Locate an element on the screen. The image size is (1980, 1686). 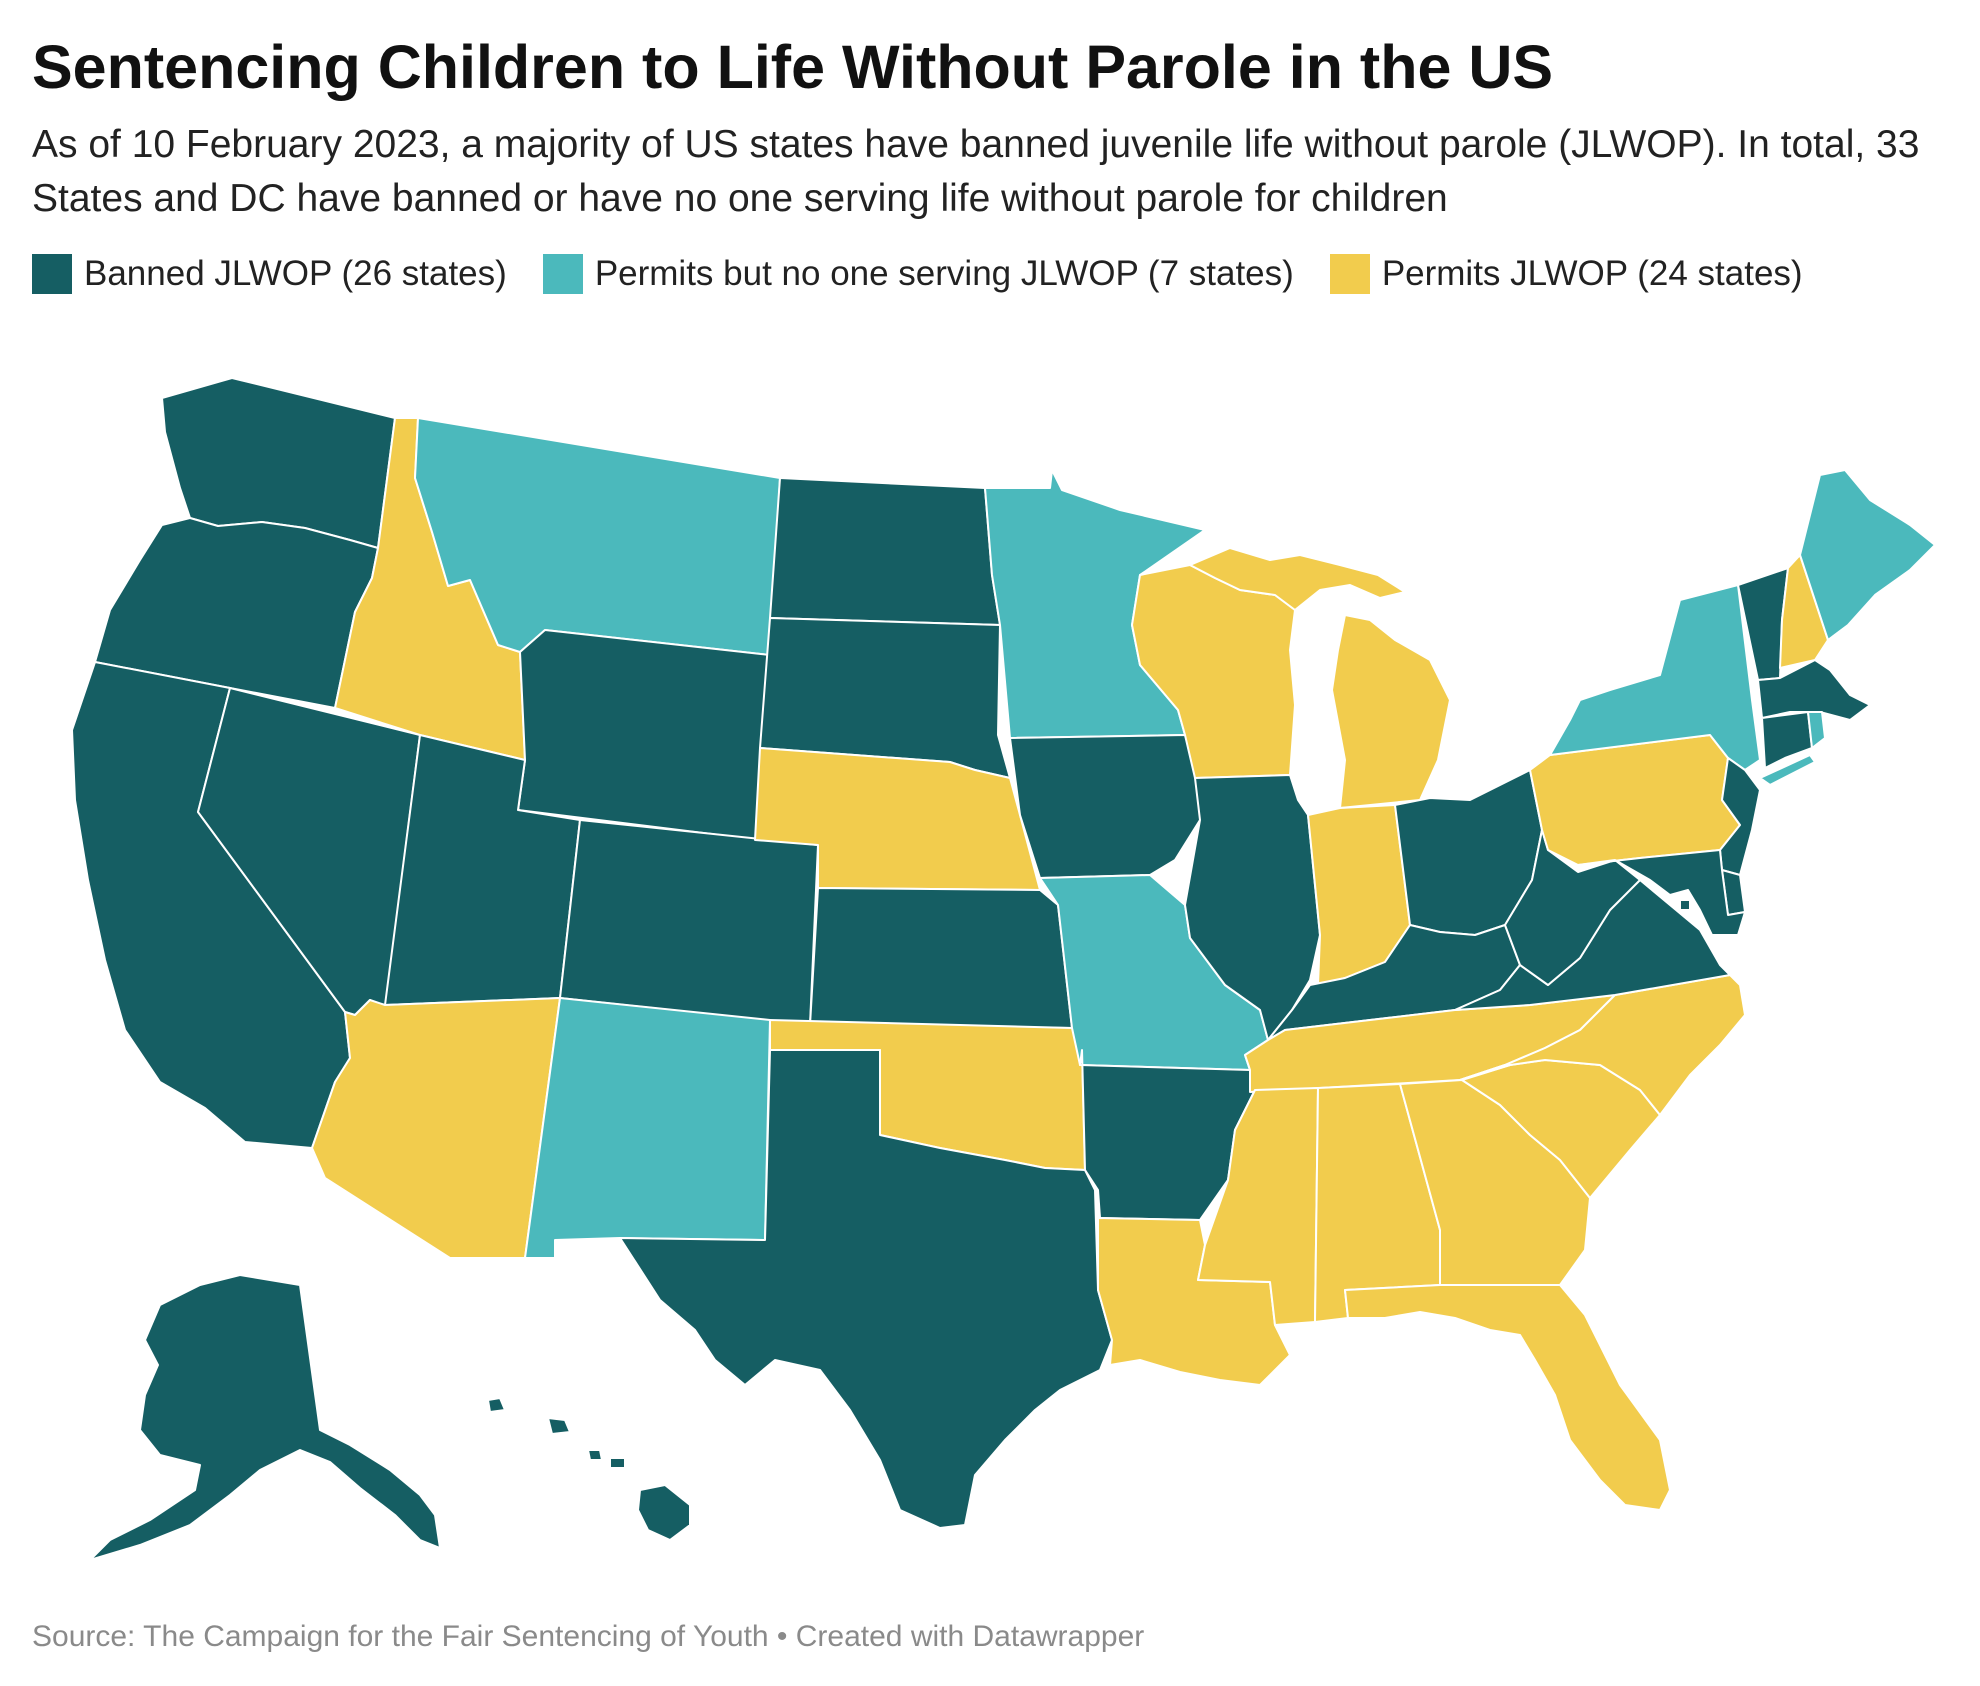
state-AZ is located at coordinates (436, 1128).